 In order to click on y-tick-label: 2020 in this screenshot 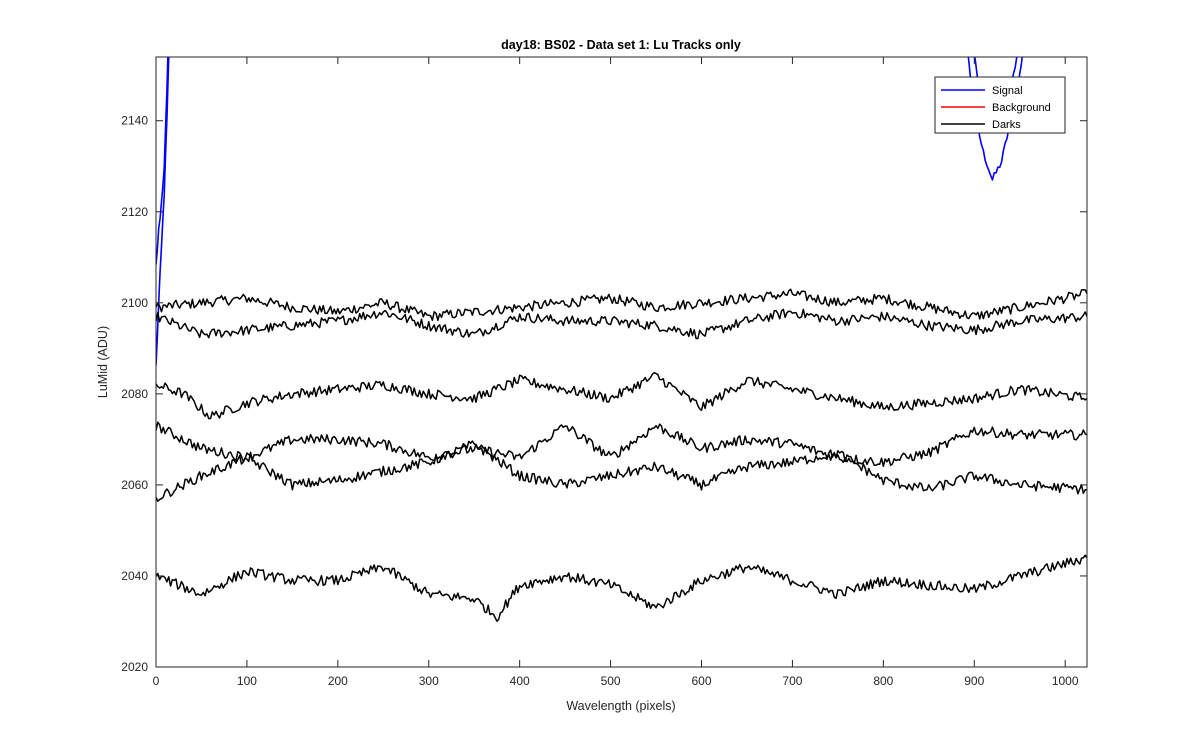, I will do `click(134, 667)`.